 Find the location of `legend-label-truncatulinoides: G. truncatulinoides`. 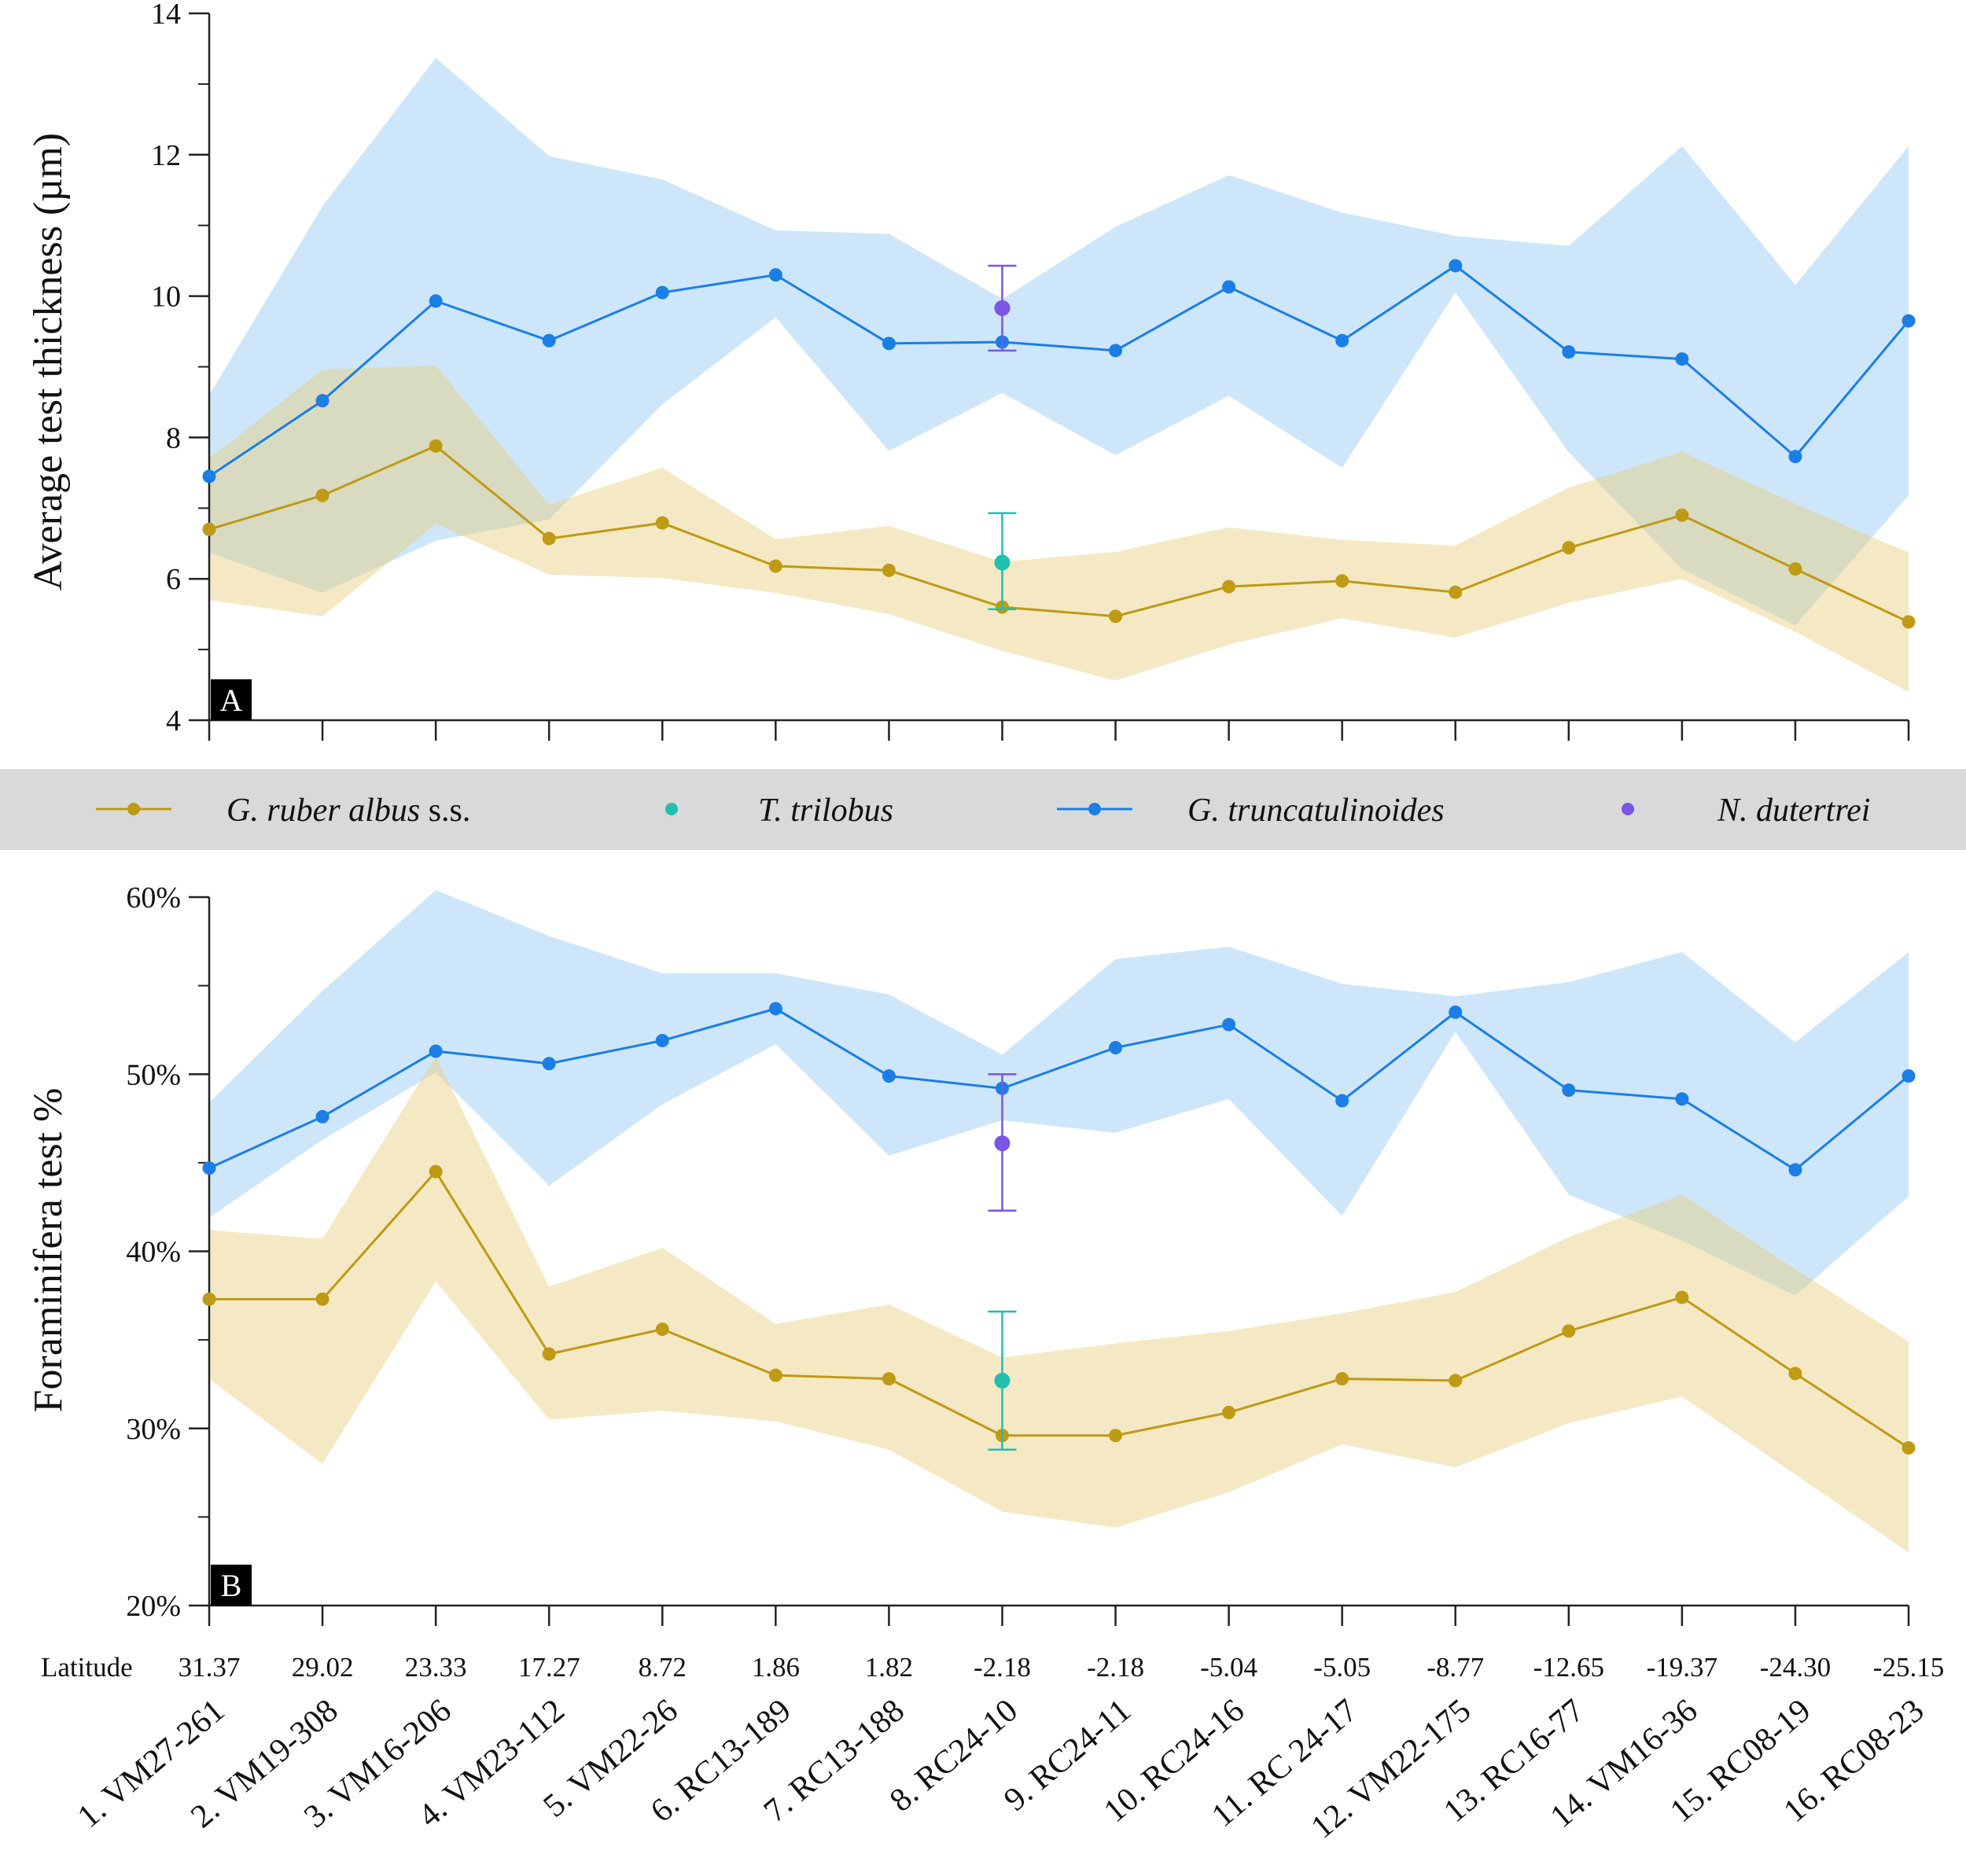

legend-label-truncatulinoides: G. truncatulinoides is located at coordinates (1316, 811).